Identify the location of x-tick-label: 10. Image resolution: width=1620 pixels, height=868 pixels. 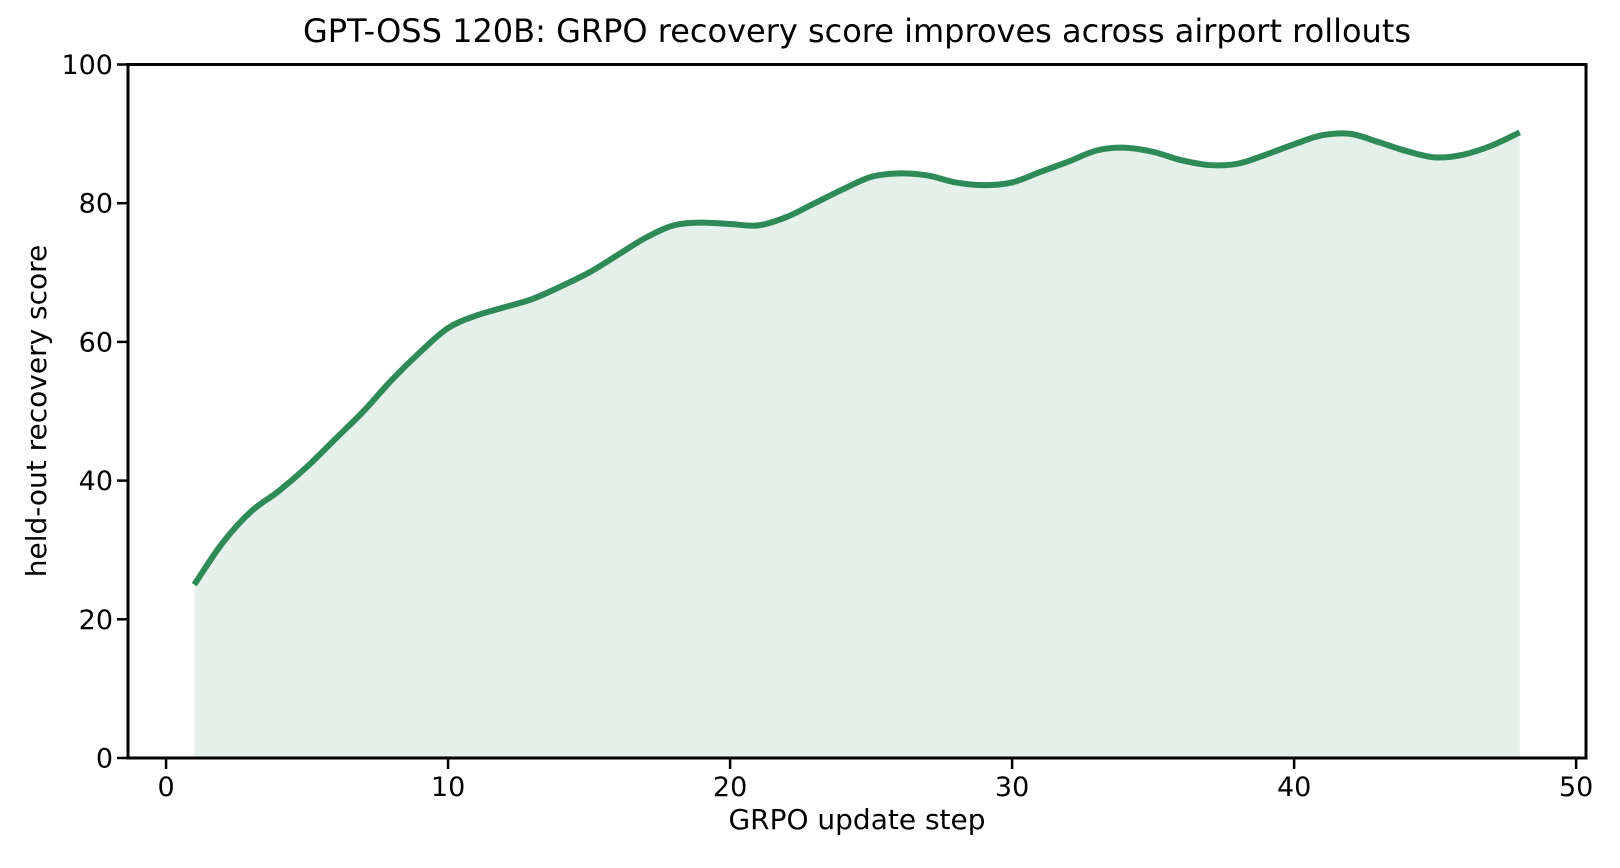
(448, 787).